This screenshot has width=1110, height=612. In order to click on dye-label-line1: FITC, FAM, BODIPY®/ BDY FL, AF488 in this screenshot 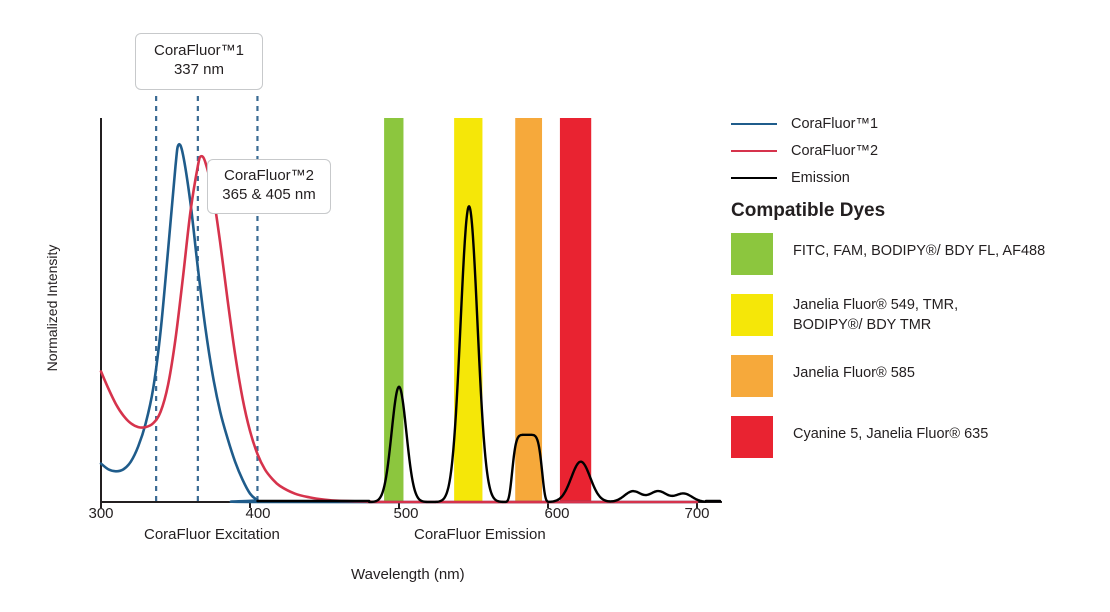, I will do `click(919, 251)`.